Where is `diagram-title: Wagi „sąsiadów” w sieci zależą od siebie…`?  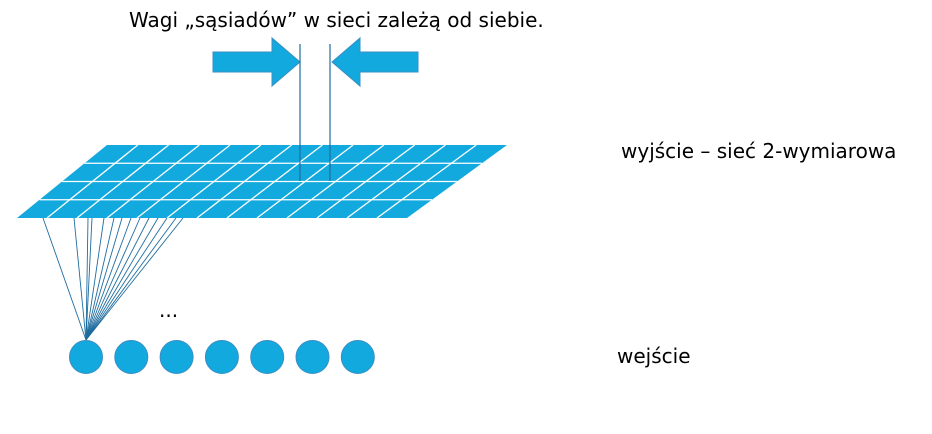 diagram-title: Wagi „sąsiadów” w sieci zależą od siebie… is located at coordinates (336, 20).